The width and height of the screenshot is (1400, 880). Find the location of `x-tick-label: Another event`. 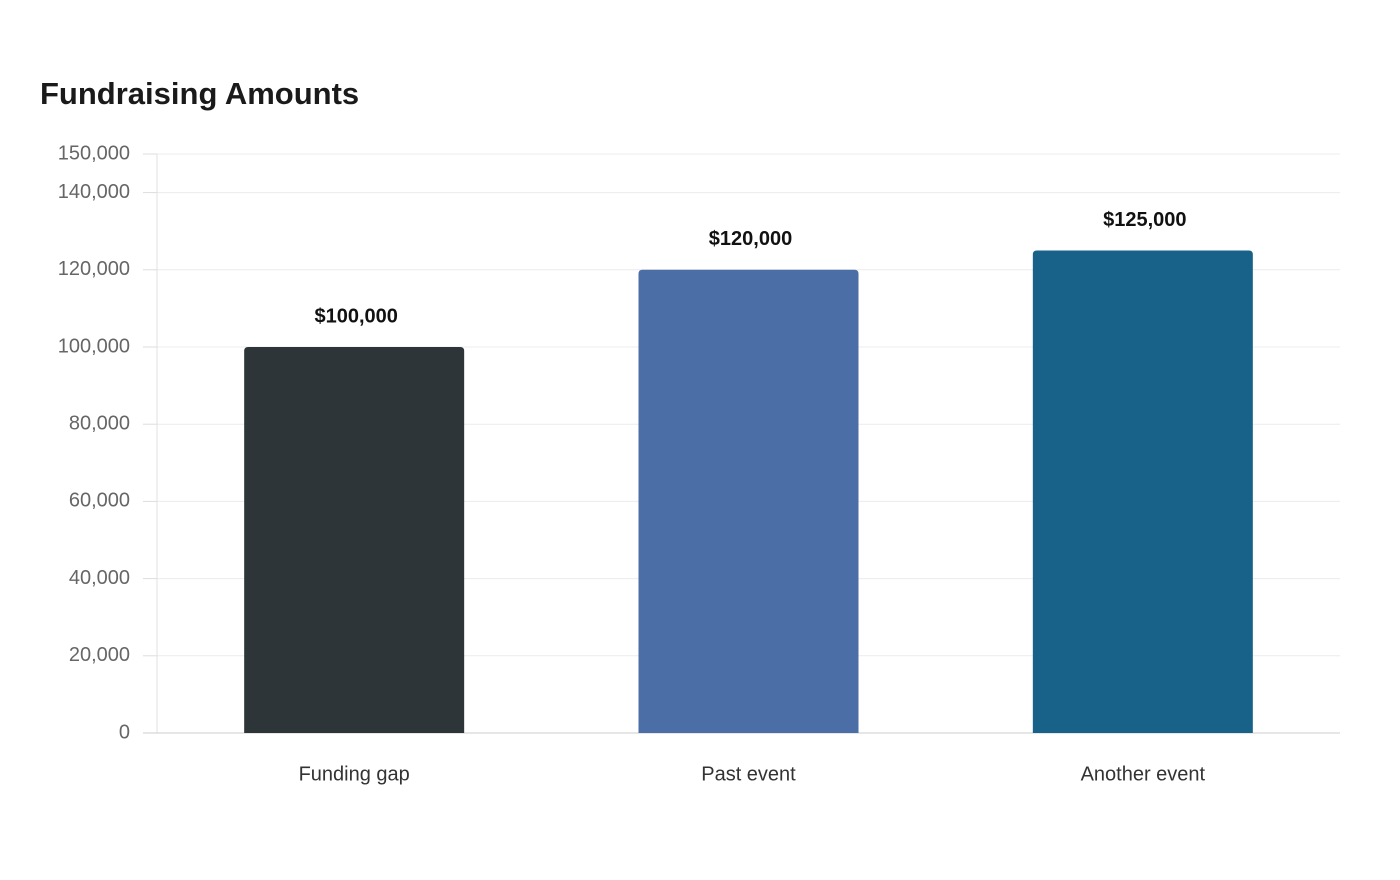

x-tick-label: Another event is located at coordinates (1143, 774).